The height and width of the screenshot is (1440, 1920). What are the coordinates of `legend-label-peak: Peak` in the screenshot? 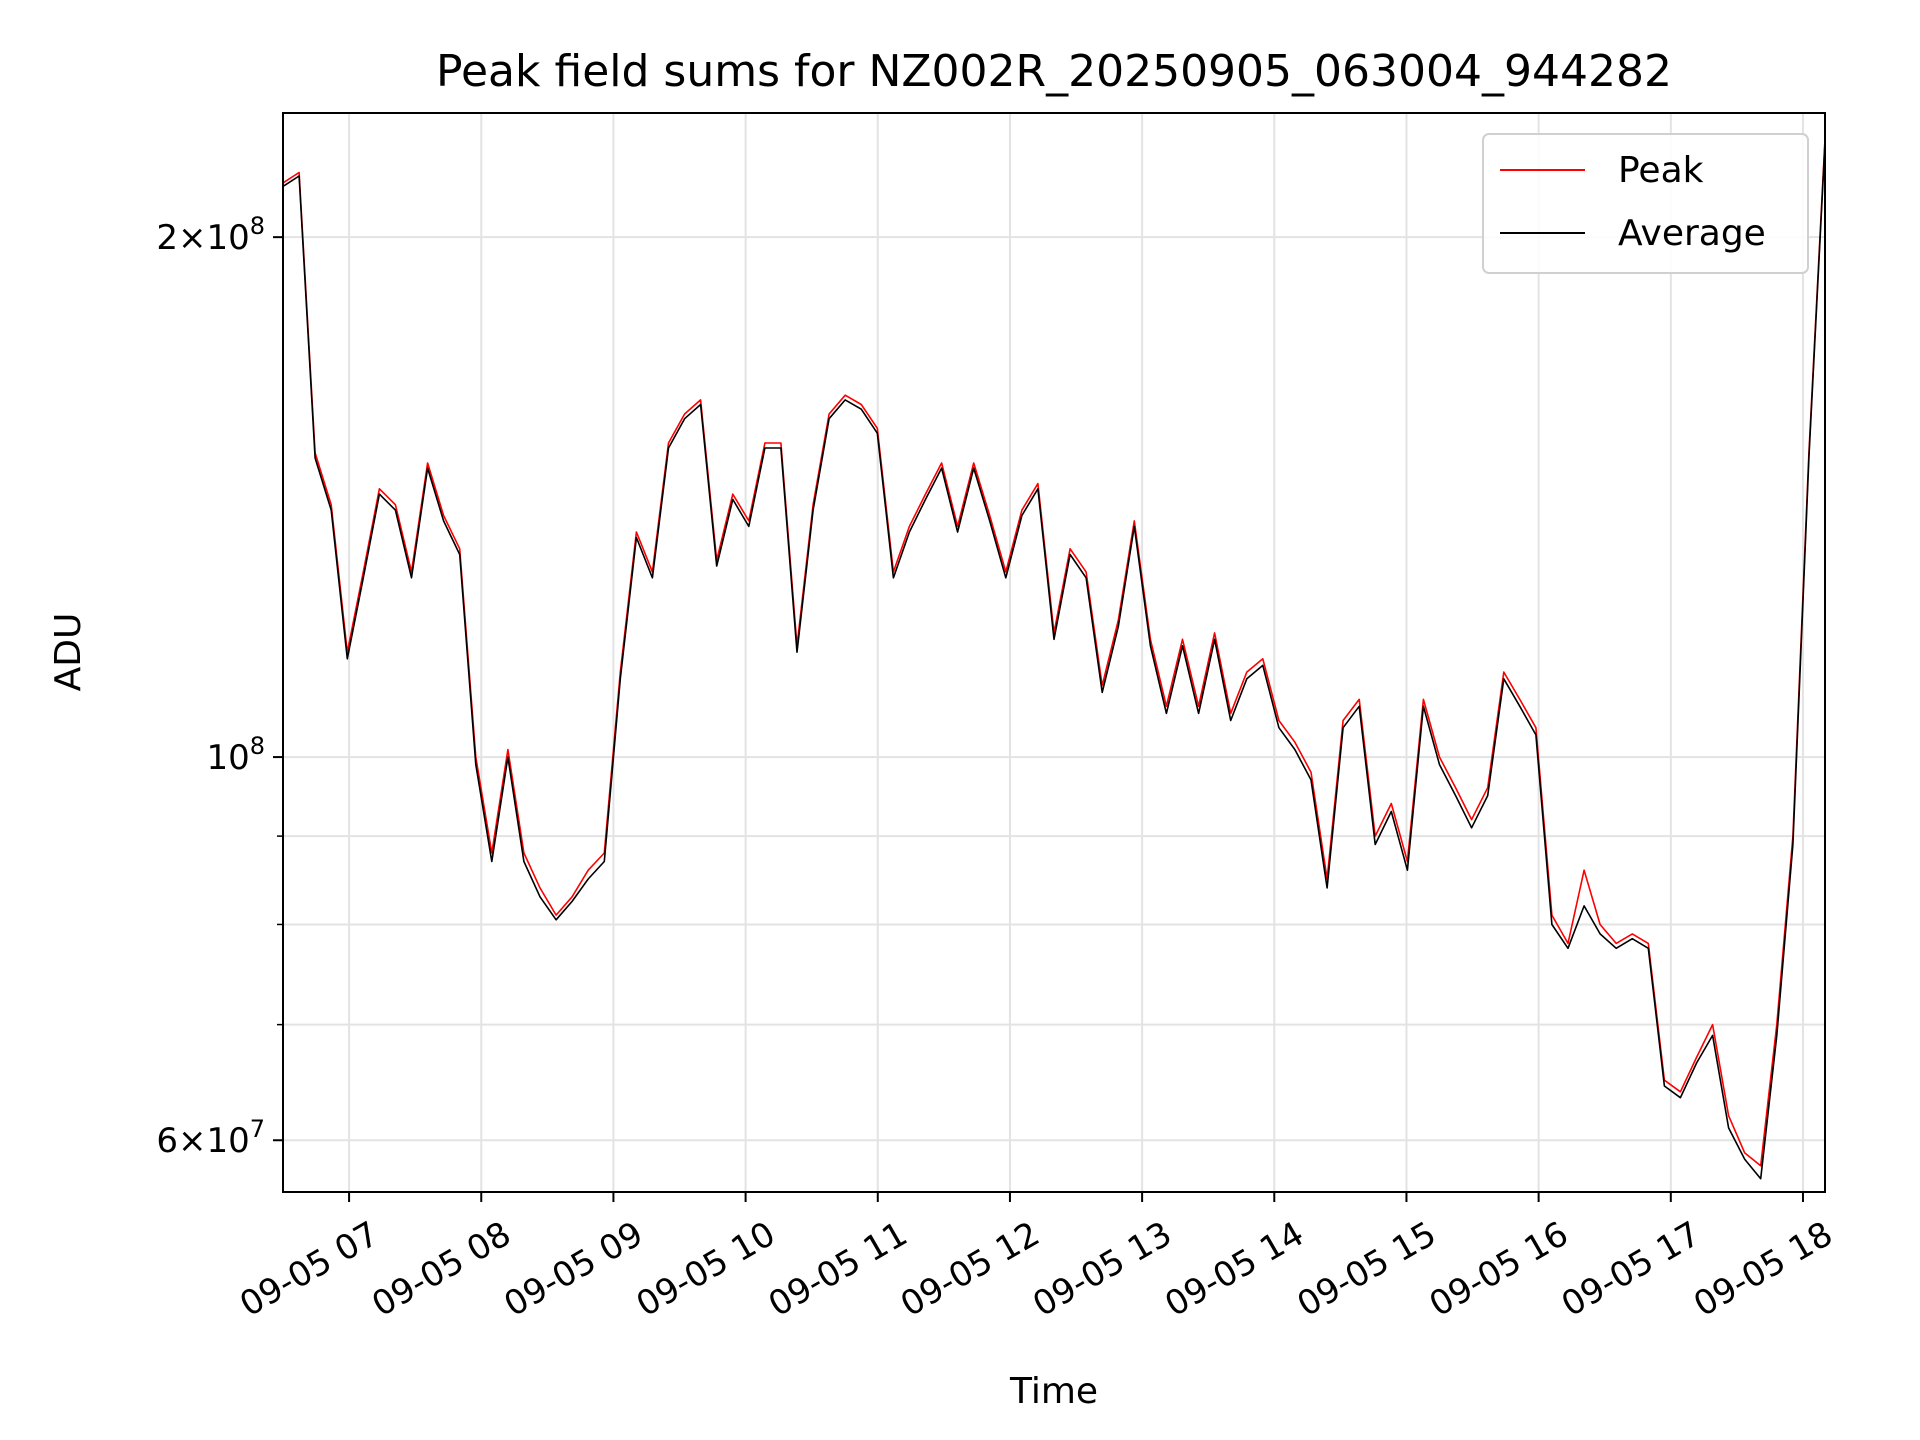 It's located at (1661, 170).